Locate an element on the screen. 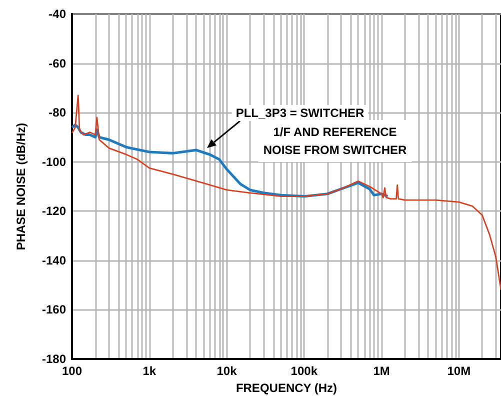 This screenshot has height=402, width=501. y-tick-label: -140 is located at coordinates (54, 260).